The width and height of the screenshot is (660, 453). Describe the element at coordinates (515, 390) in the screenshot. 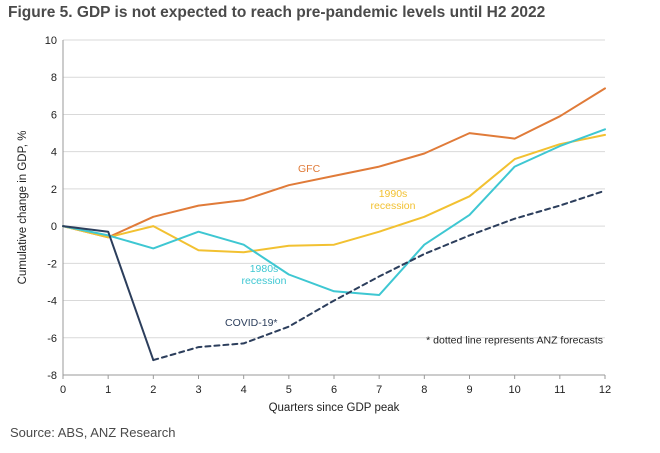

I see `x-tick-label: 10` at that location.